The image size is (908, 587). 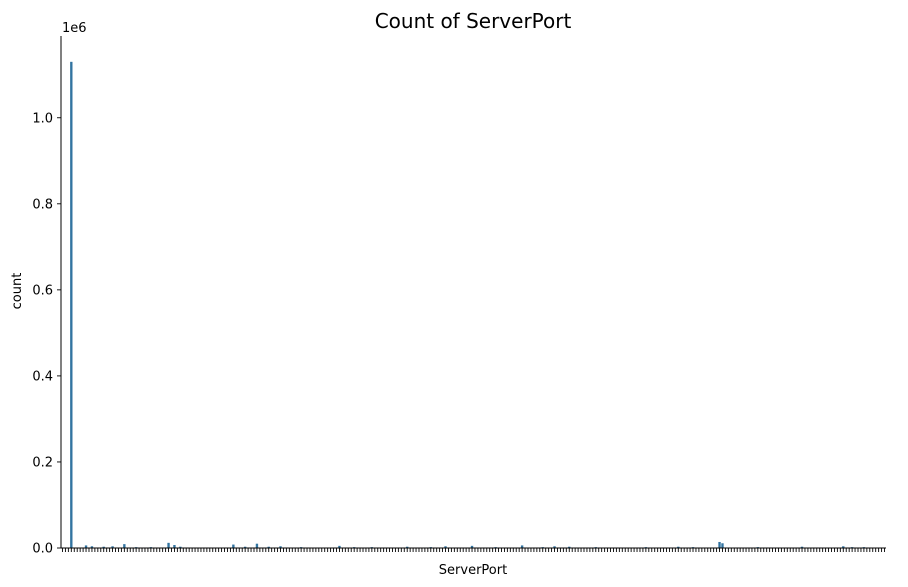 I want to click on y-tick-label: 1.0, so click(x=42, y=118).